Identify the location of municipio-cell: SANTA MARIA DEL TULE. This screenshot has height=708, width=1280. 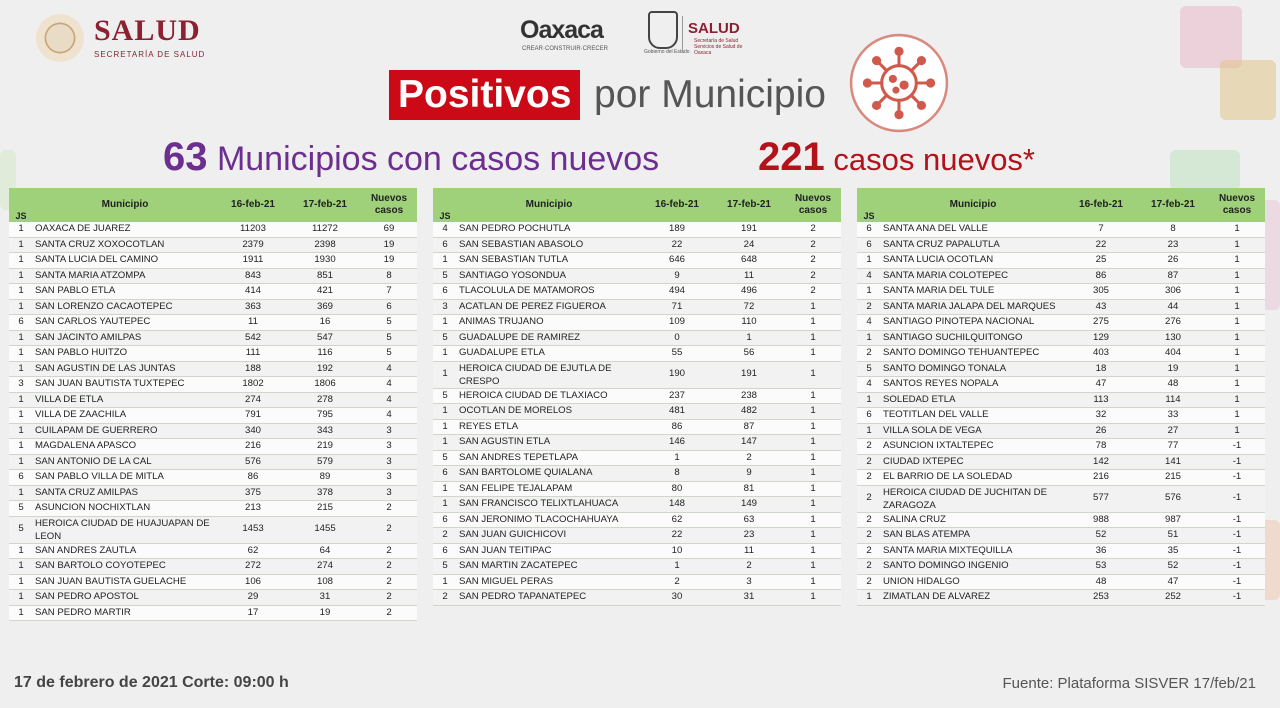
(973, 291).